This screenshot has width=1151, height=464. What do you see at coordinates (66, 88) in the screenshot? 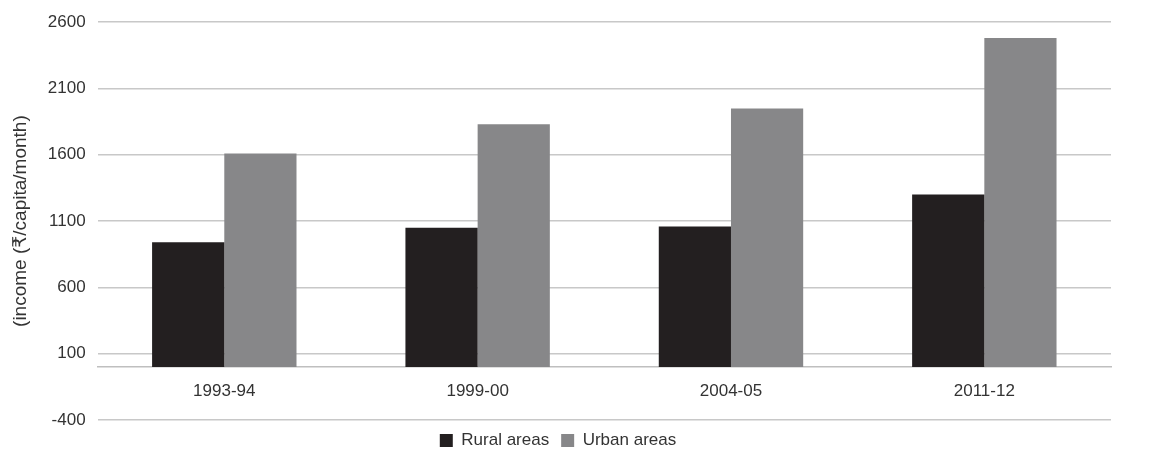
I see `y-tick-label: 2100` at bounding box center [66, 88].